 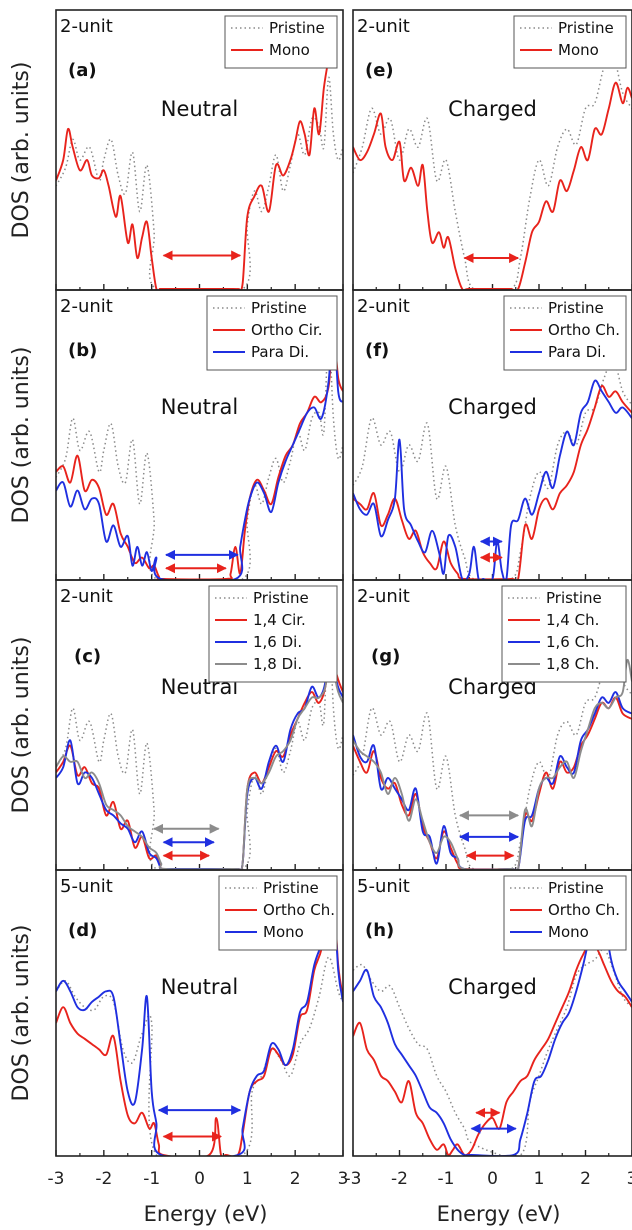 What do you see at coordinates (87, 656) in the screenshot?
I see `panel-letter: (c)` at bounding box center [87, 656].